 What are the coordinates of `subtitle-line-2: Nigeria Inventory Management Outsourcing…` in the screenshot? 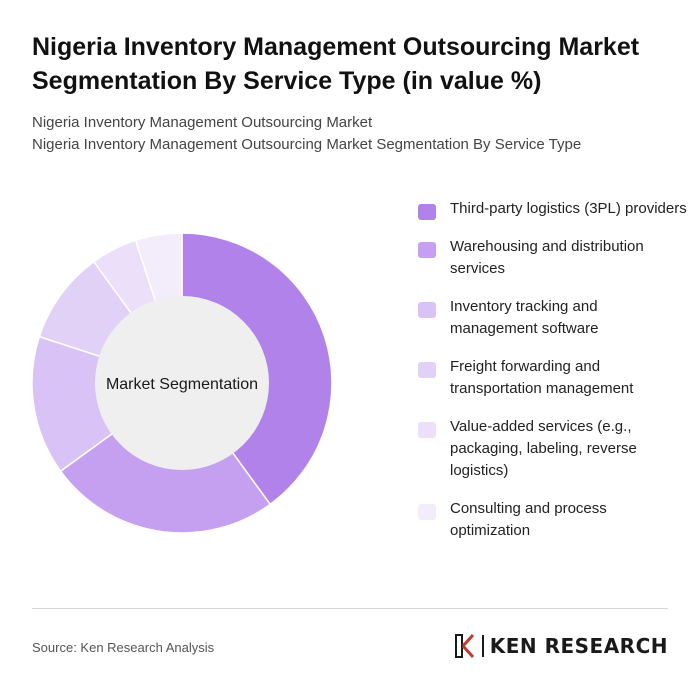 It's located at (307, 144).